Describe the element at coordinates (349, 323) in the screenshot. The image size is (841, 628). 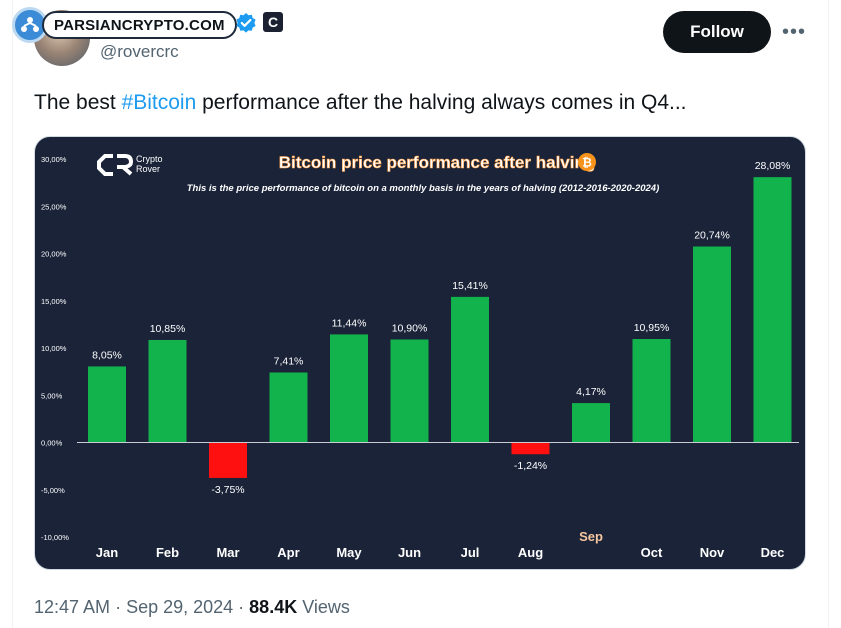
I see `value-label: 11,44%` at that location.